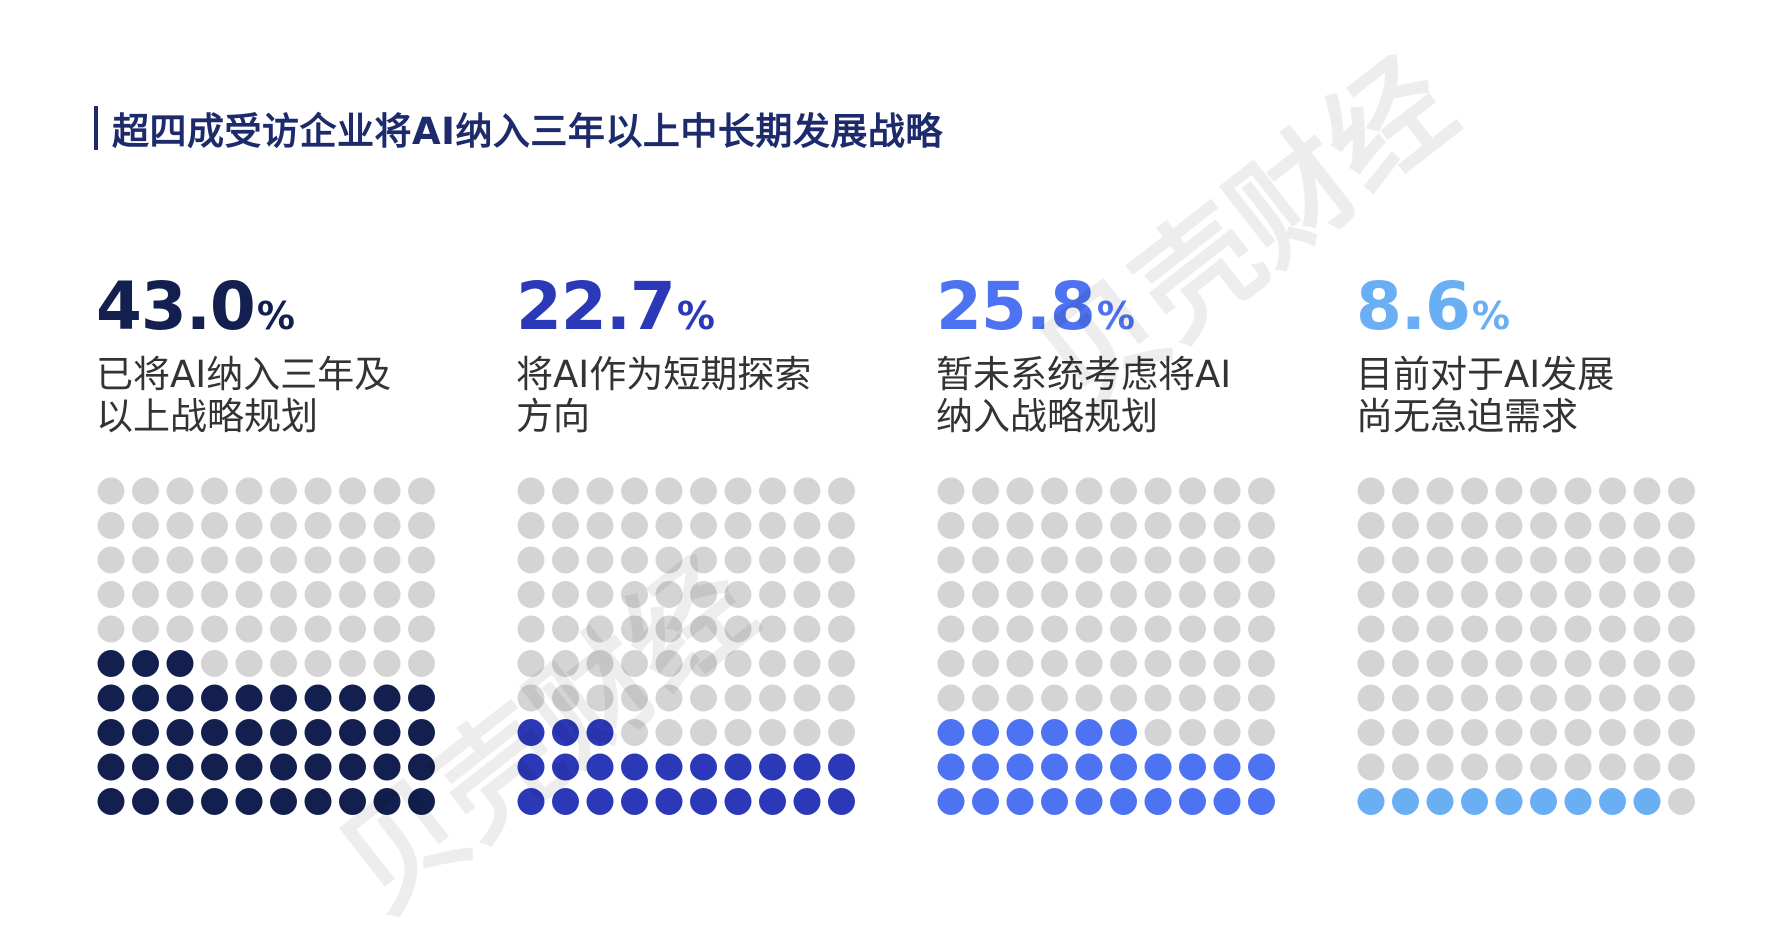 Image resolution: width=1772 pixels, height=943 pixels. Describe the element at coordinates (286, 307) in the screenshot. I see `percentage-1: 43.0 %` at that location.